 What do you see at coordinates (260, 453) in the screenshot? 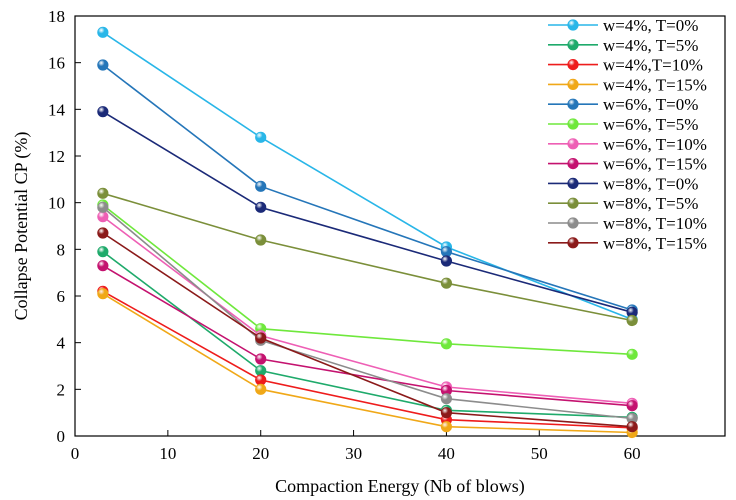
I see `x-tick-label: 20` at bounding box center [260, 453].